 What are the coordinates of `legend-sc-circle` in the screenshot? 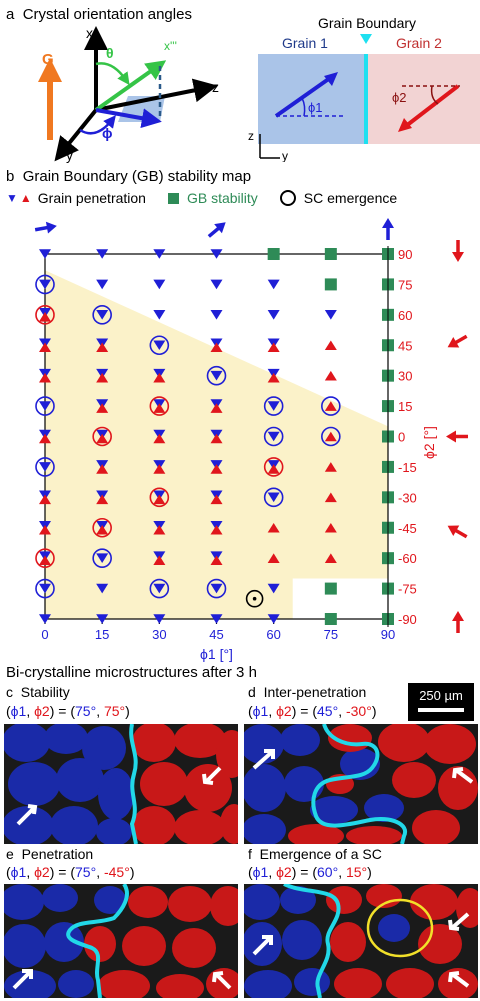 It's located at (287, 198).